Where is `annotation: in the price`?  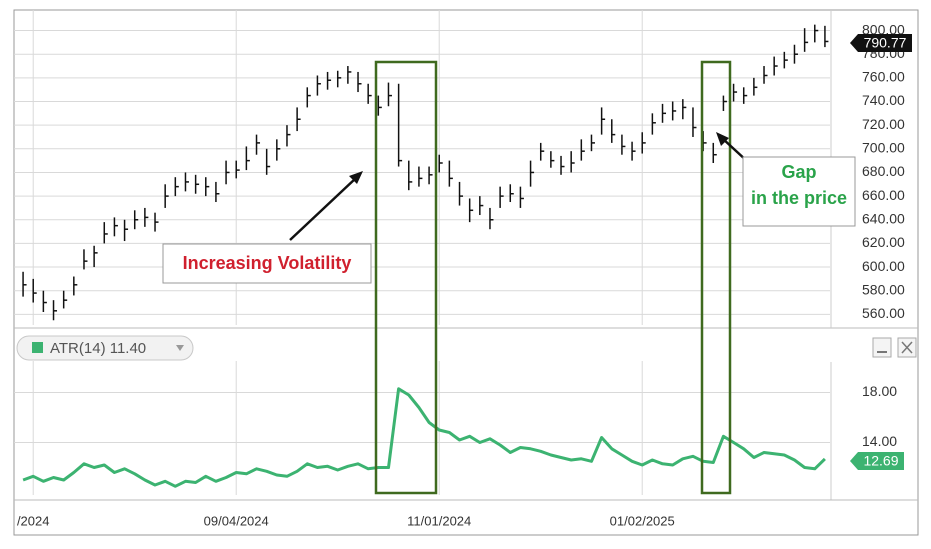 annotation: in the price is located at coordinates (799, 198).